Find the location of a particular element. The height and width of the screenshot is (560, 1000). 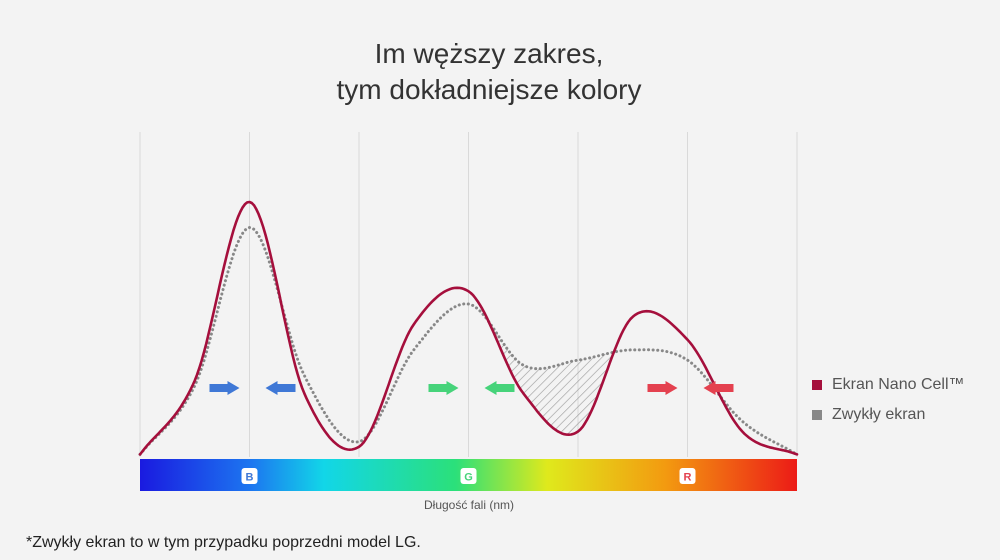

arrow-layer is located at coordinates (471, 388).